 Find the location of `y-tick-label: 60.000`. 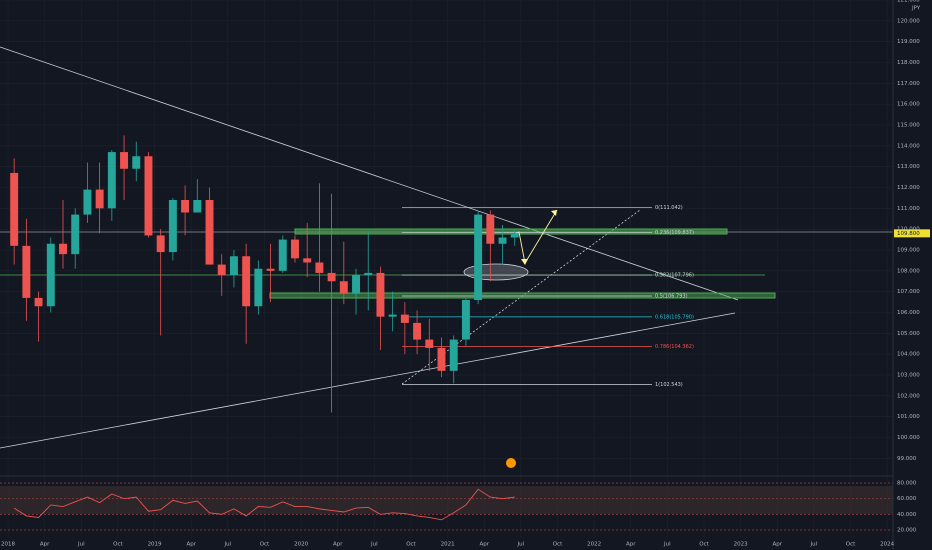

y-tick-label: 60.000 is located at coordinates (907, 499).